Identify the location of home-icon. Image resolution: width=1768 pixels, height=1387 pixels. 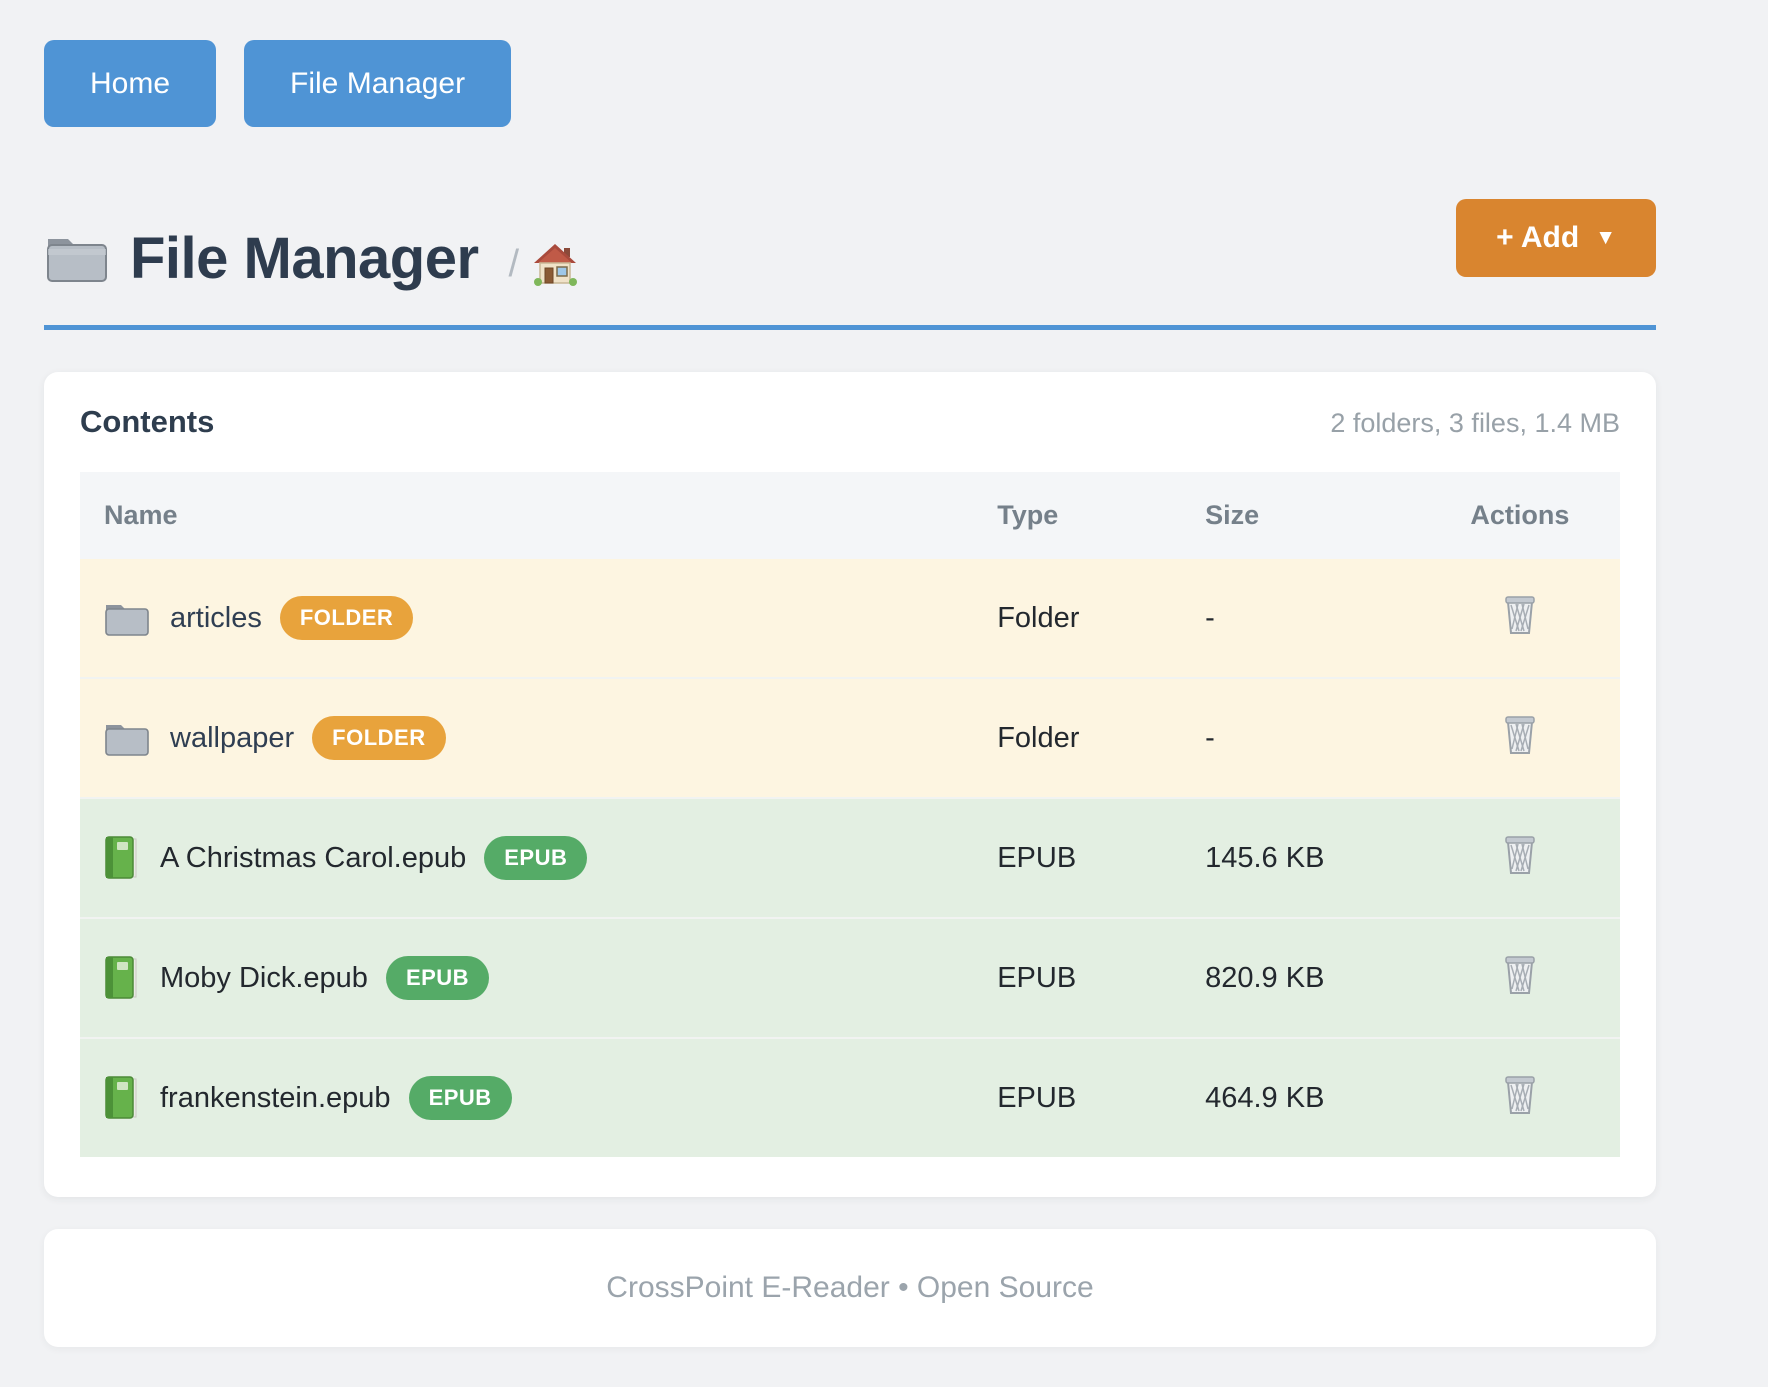
(555, 266).